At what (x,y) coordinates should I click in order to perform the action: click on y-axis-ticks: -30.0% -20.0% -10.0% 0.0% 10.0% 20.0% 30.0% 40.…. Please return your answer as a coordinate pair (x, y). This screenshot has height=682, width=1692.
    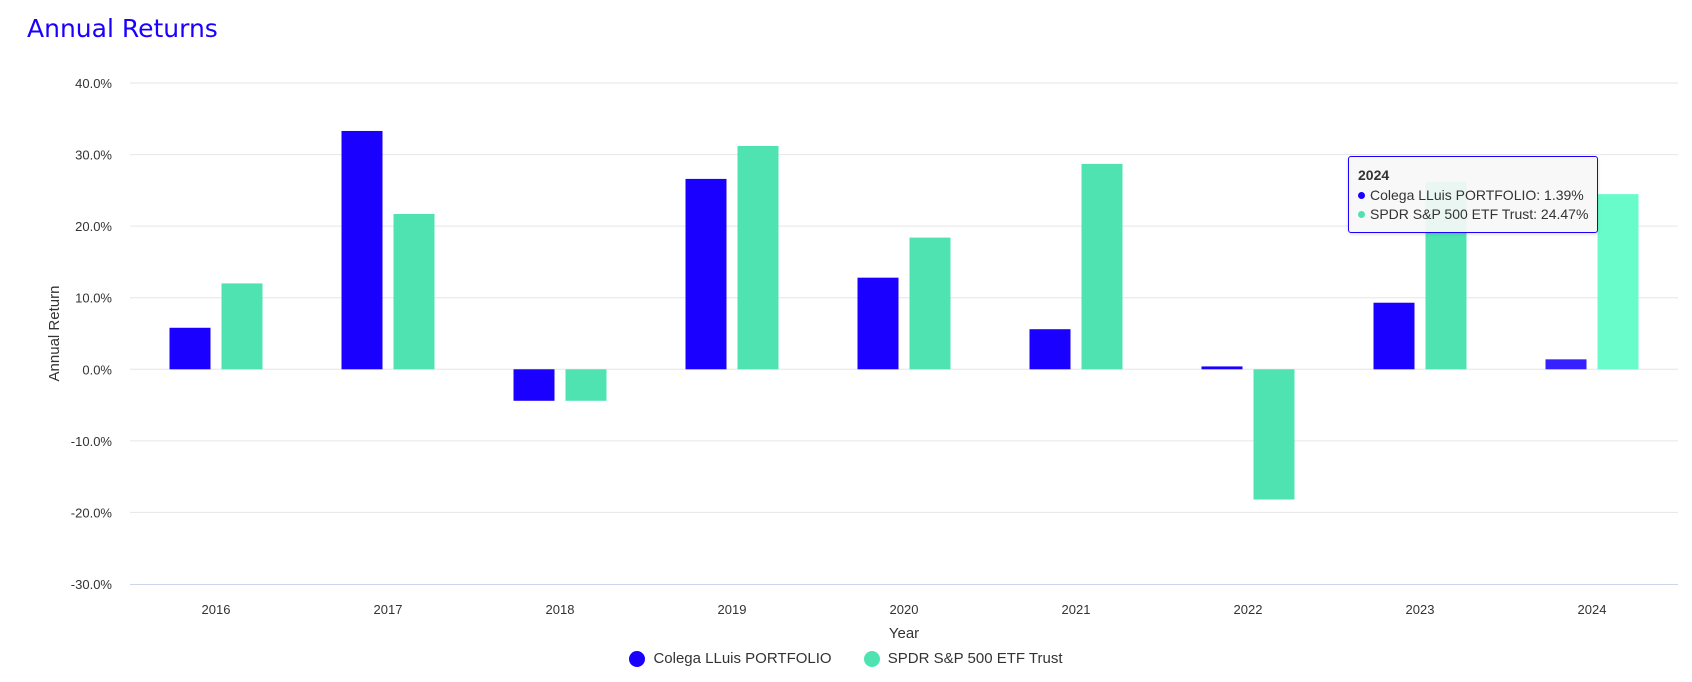
    Looking at the image, I should click on (92, 334).